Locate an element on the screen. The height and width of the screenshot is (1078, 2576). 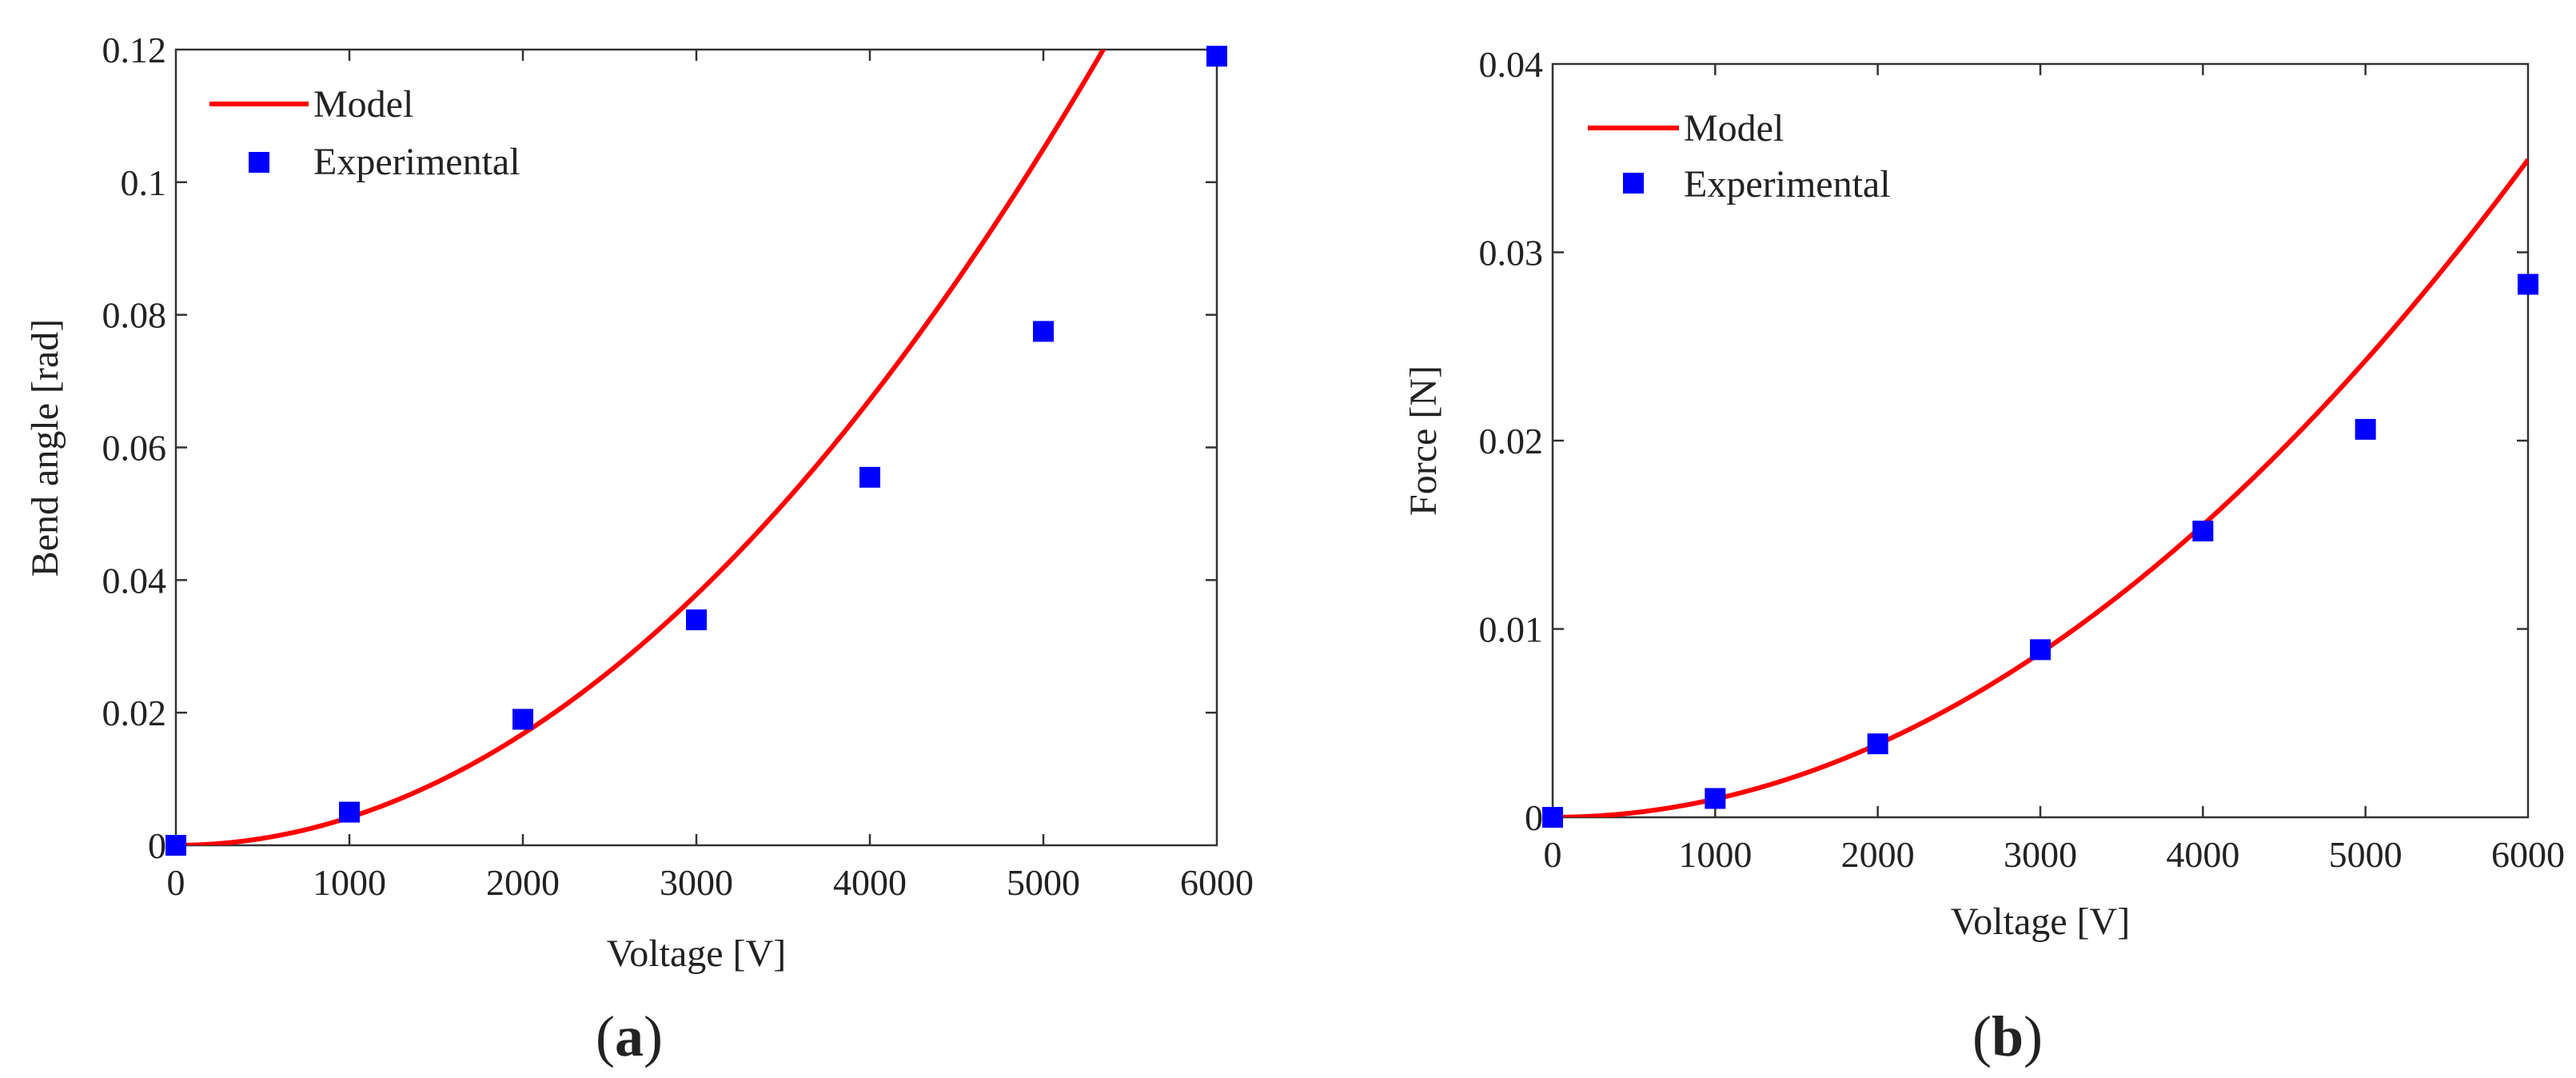
legend-experimental-marker-a is located at coordinates (259, 163).